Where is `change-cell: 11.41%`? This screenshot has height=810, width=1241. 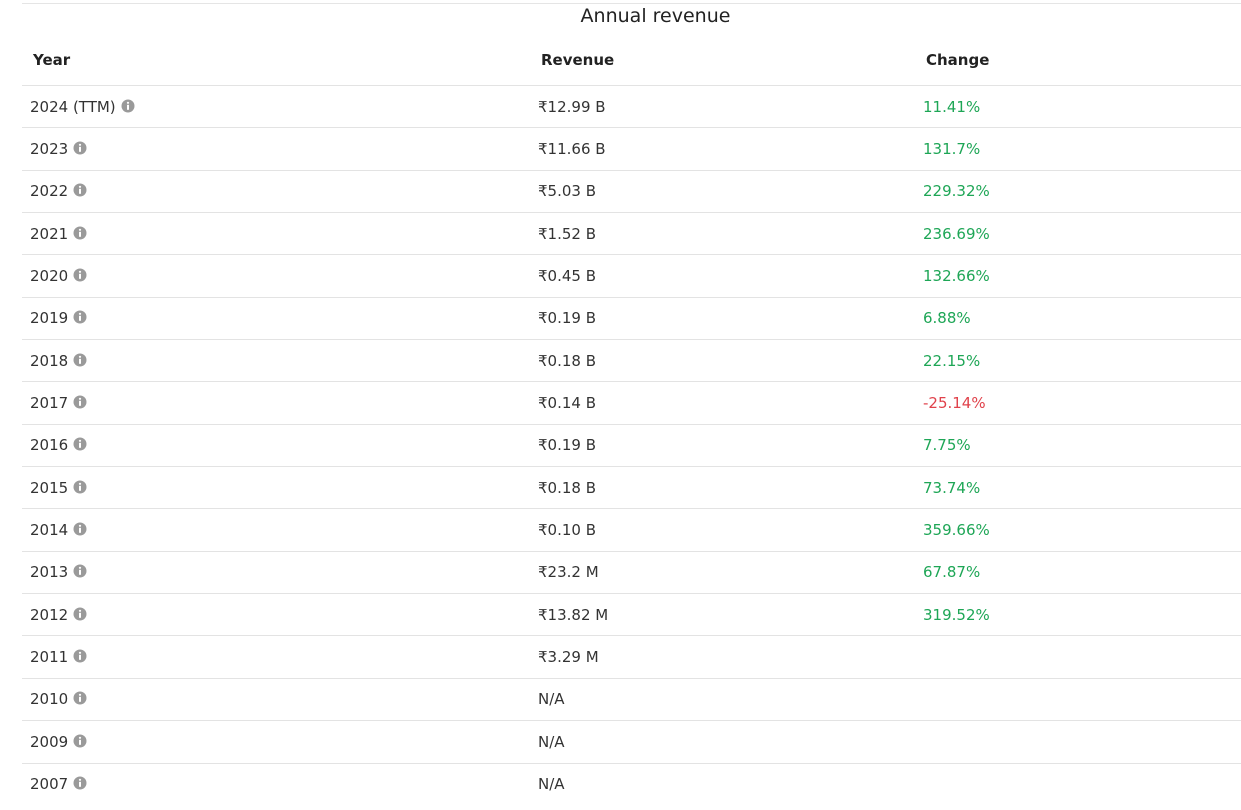 change-cell: 11.41% is located at coordinates (1078, 107).